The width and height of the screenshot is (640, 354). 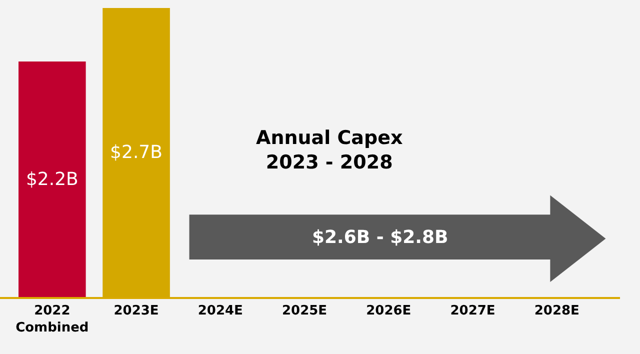 I want to click on annotation: $2.6B - $2.8B, so click(x=380, y=237).